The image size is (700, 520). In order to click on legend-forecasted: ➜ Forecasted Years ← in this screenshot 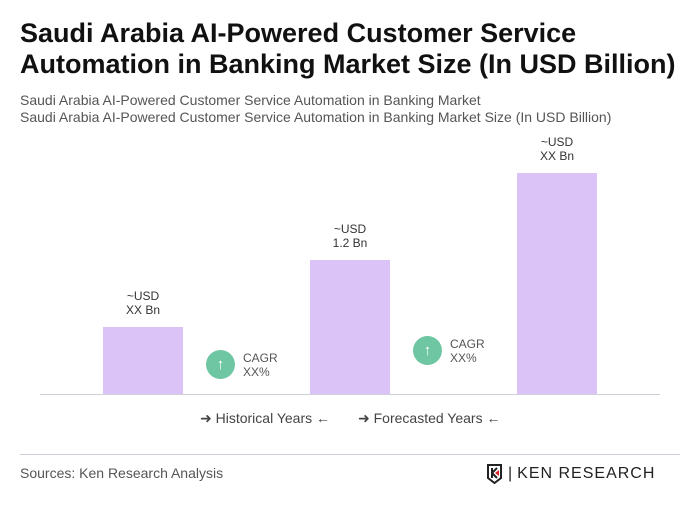, I will do `click(429, 418)`.